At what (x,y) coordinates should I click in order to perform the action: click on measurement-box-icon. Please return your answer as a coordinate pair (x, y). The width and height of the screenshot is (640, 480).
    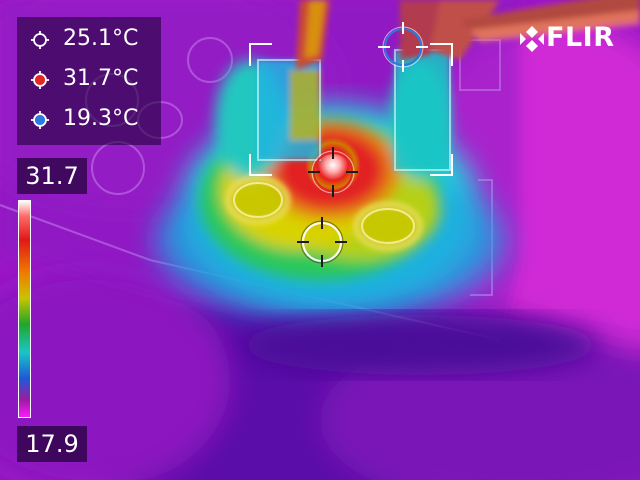
    Looking at the image, I should click on (351, 109).